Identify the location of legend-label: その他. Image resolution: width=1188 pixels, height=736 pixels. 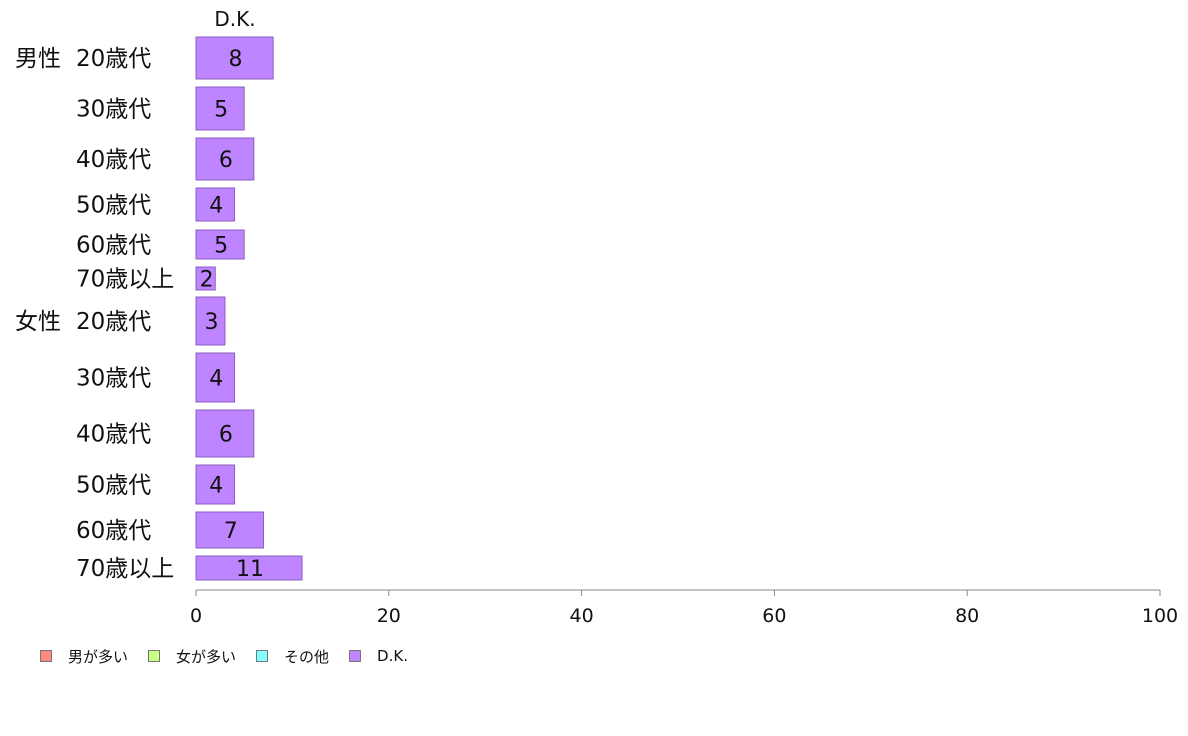
(307, 656).